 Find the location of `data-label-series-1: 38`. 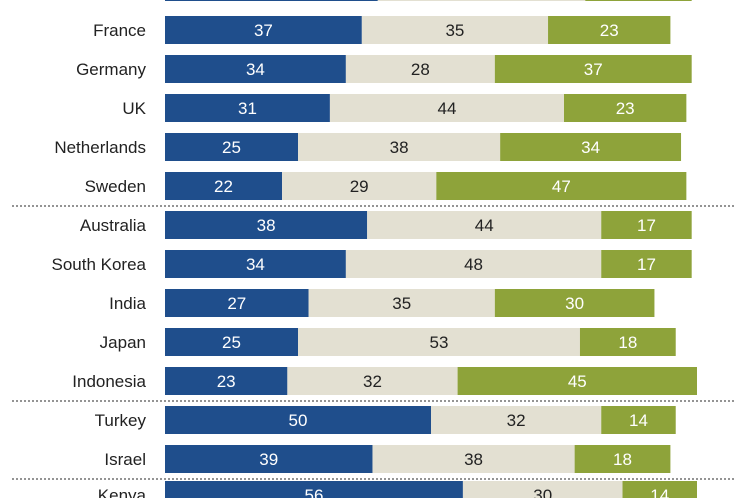

data-label-series-1: 38 is located at coordinates (266, 225).